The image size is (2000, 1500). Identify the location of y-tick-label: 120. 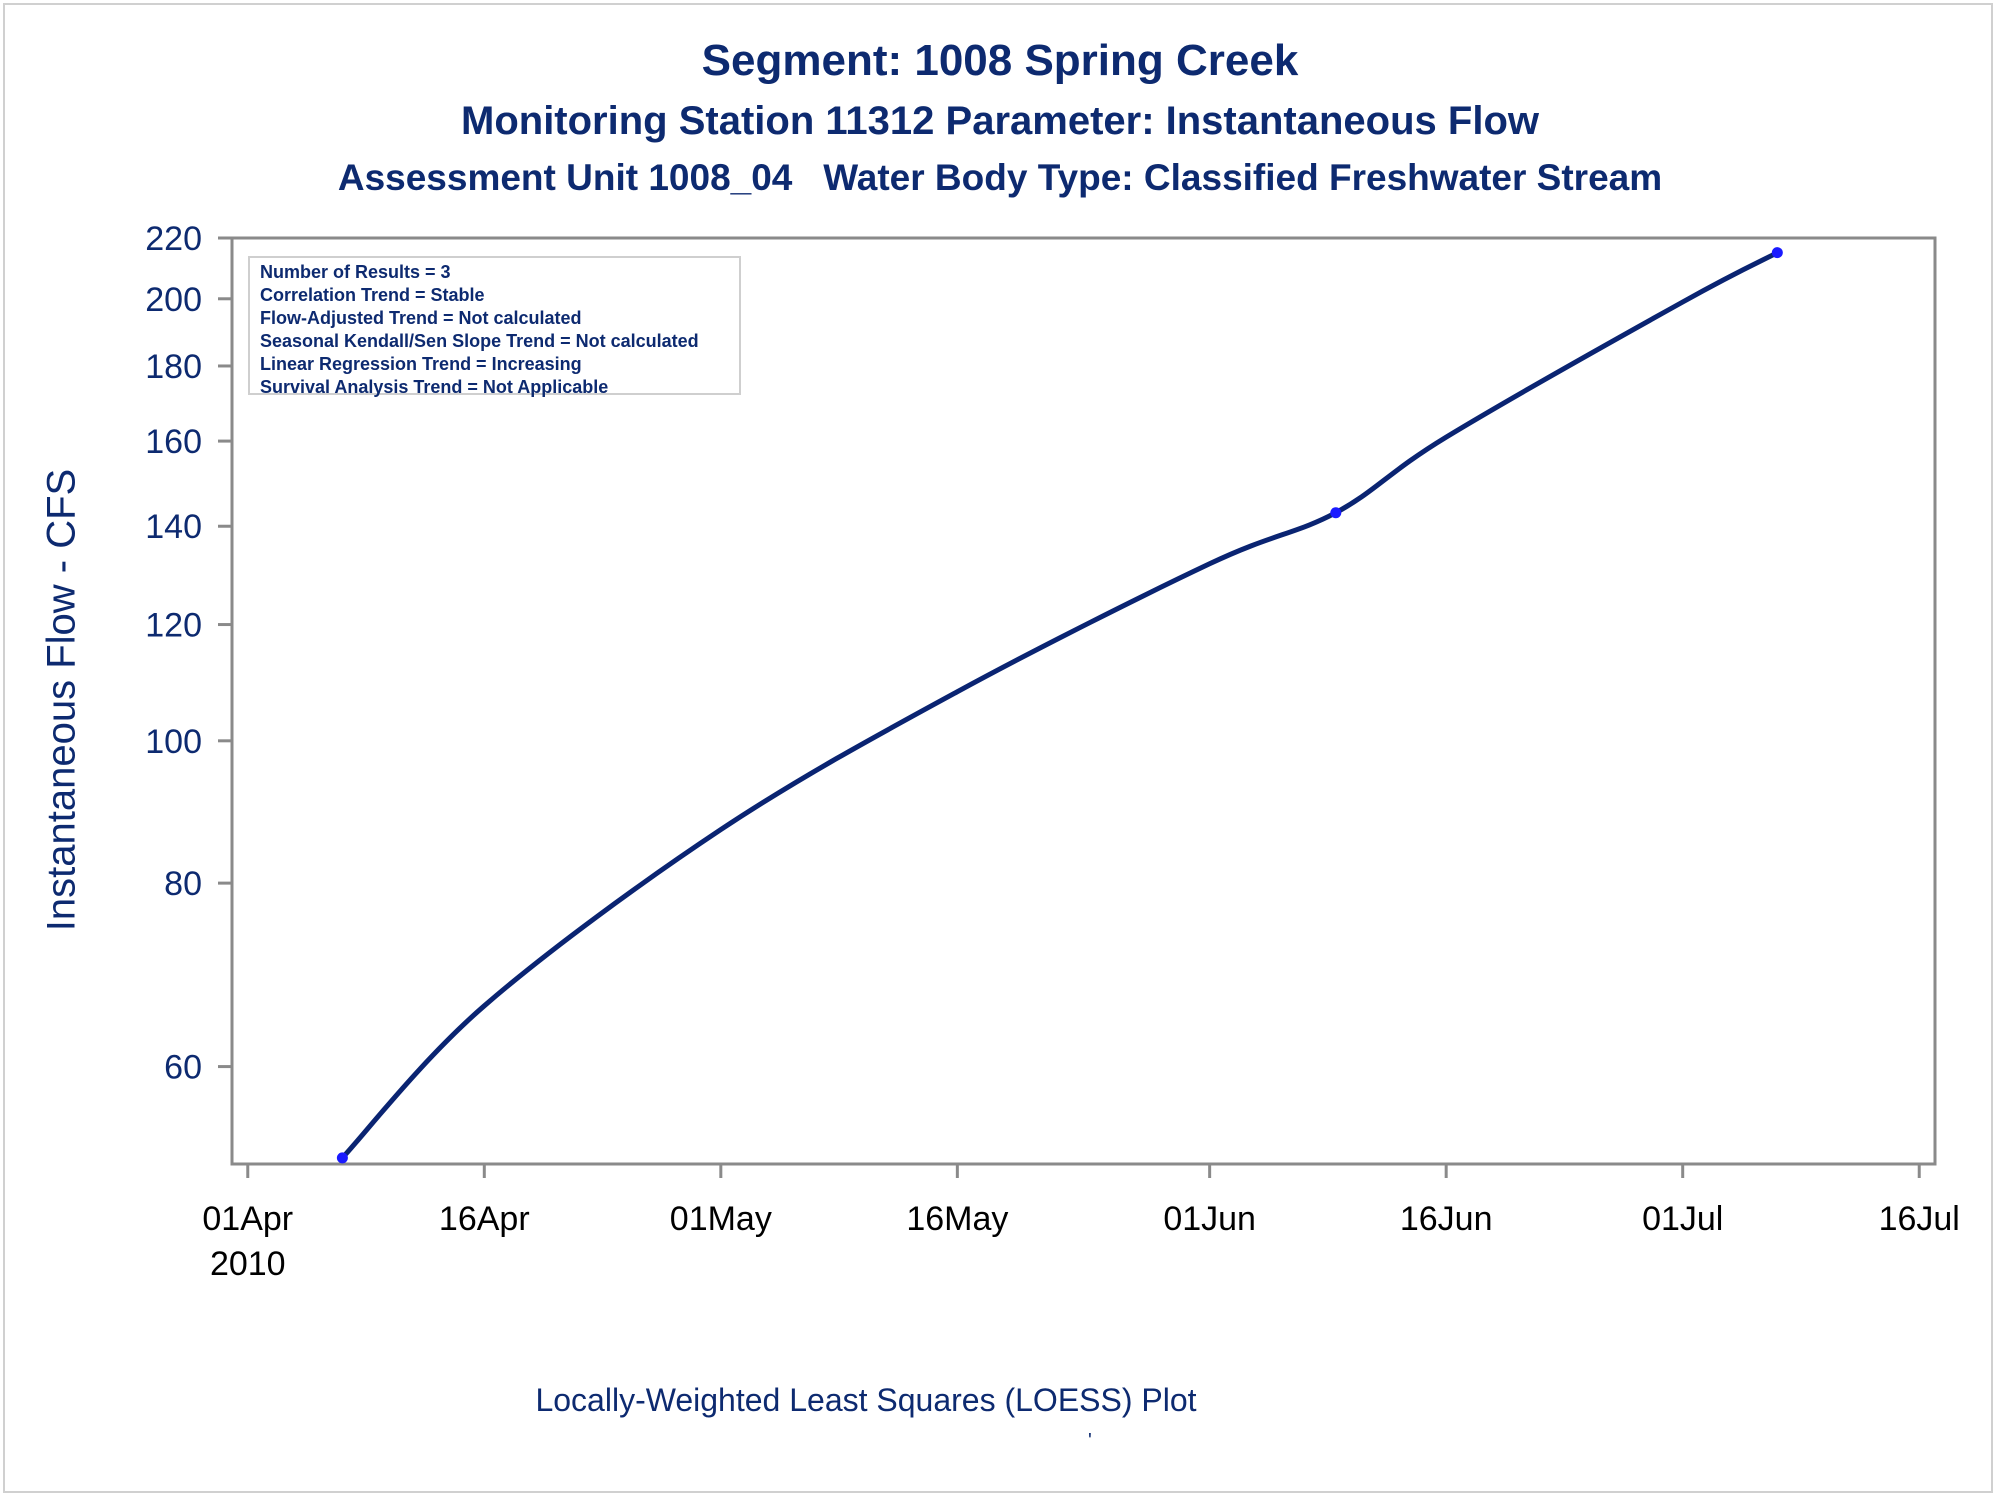
(173, 626).